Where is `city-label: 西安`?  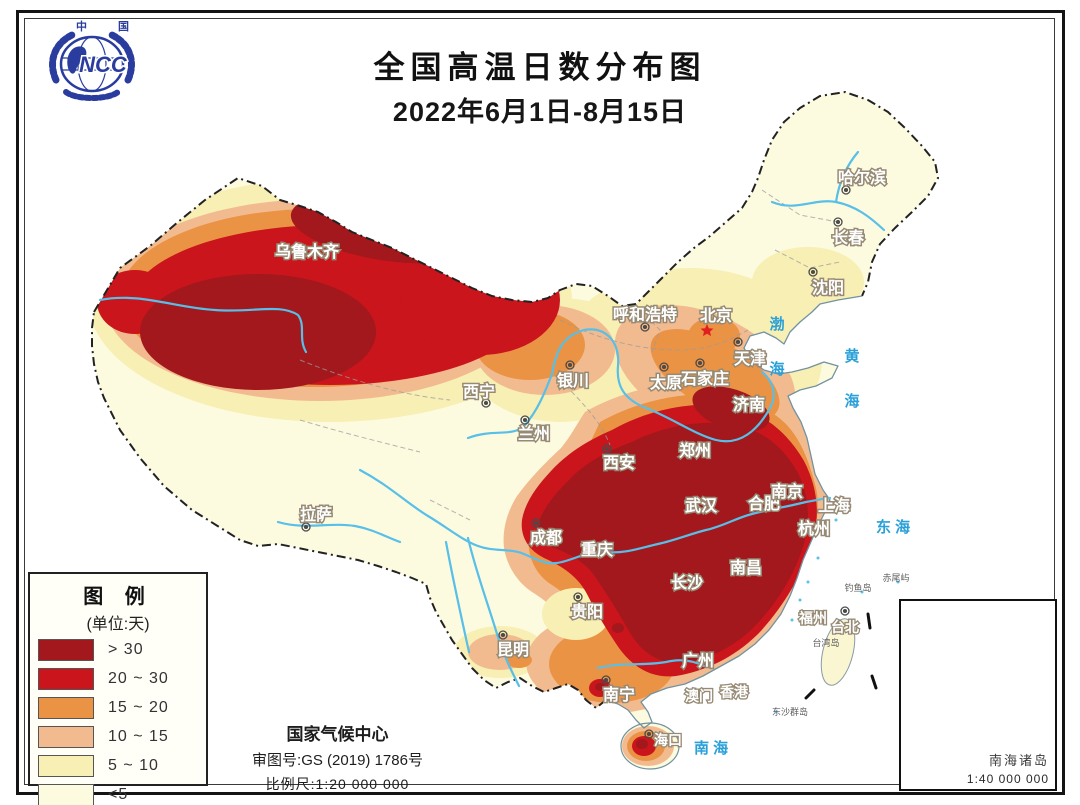 city-label: 西安 is located at coordinates (619, 462).